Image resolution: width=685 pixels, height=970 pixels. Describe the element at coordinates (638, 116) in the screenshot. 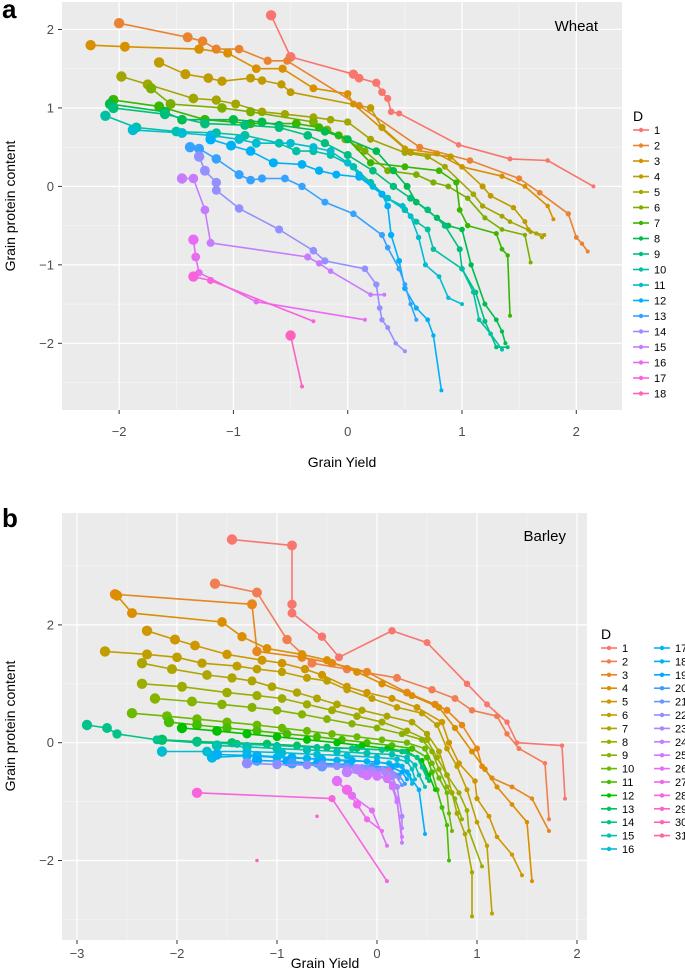

I see `legend-title: D` at that location.